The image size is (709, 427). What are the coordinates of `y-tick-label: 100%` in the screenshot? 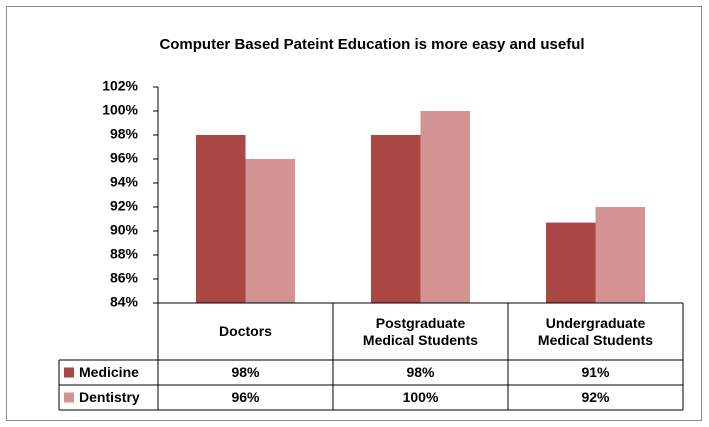 It's located at (120, 110).